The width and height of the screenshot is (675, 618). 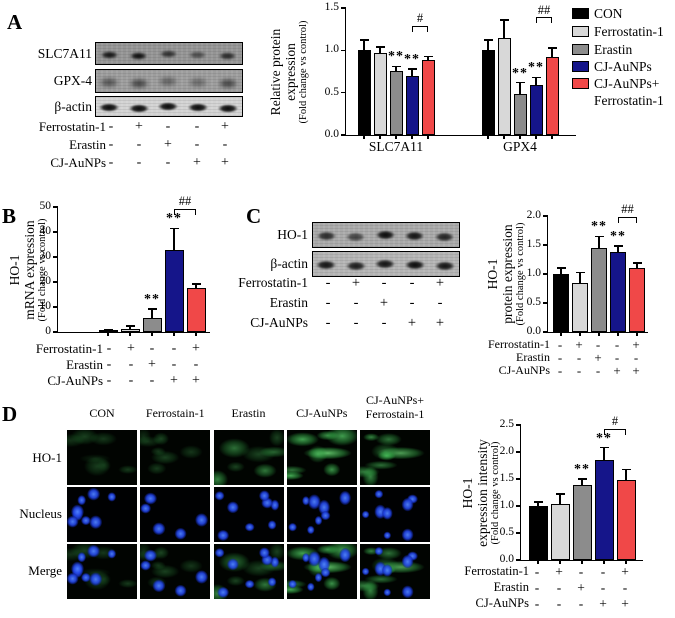 What do you see at coordinates (623, 66) in the screenshot?
I see `legend-label: CJ-AuNPs` at bounding box center [623, 66].